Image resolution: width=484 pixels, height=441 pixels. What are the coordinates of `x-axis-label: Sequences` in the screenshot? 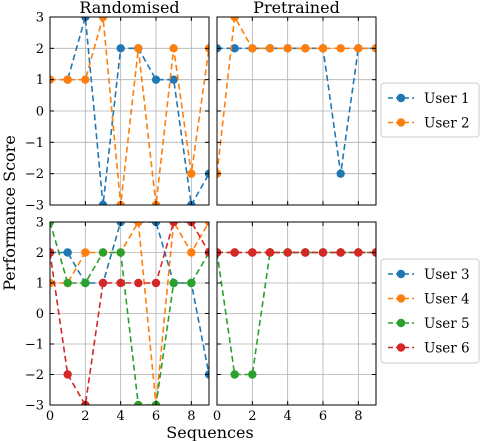 It's located at (209, 432).